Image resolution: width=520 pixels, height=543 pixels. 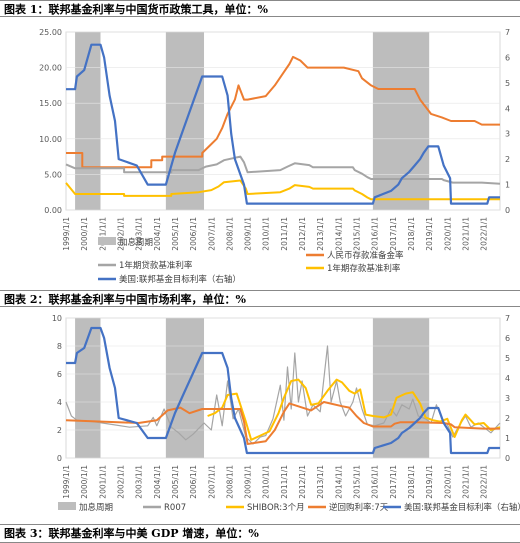 I want to click on y-left-tick-label: 25.00, so click(x=50, y=32).